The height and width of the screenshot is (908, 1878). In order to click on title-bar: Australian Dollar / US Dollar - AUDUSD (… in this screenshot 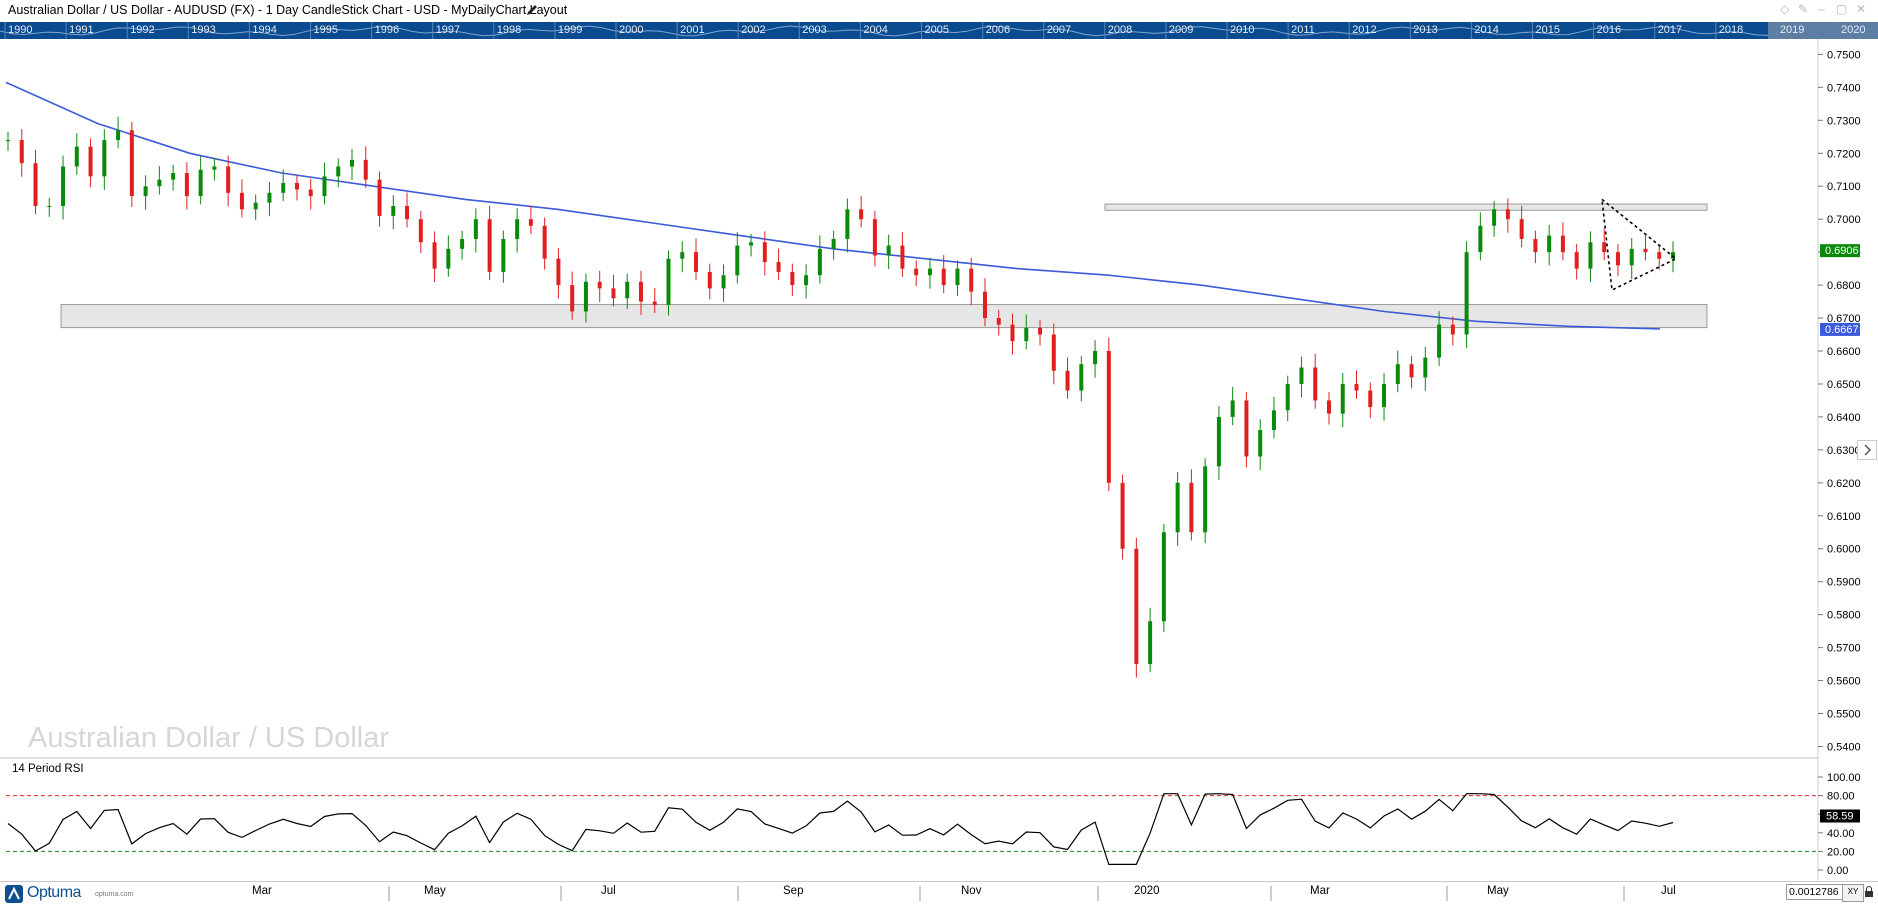, I will do `click(939, 11)`.